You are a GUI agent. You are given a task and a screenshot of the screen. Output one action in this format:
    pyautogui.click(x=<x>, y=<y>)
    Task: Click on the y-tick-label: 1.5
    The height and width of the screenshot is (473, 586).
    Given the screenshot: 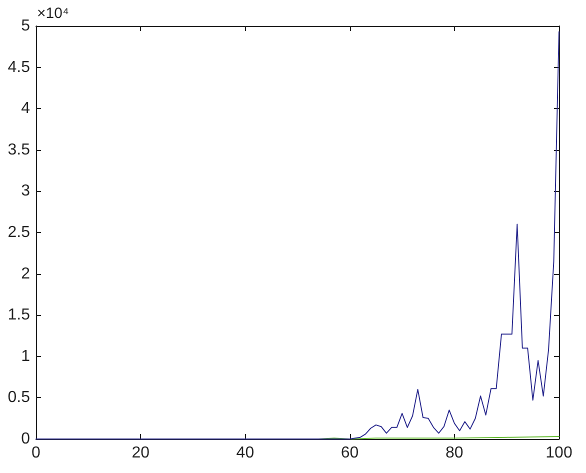 What is the action you would take?
    pyautogui.click(x=19, y=315)
    